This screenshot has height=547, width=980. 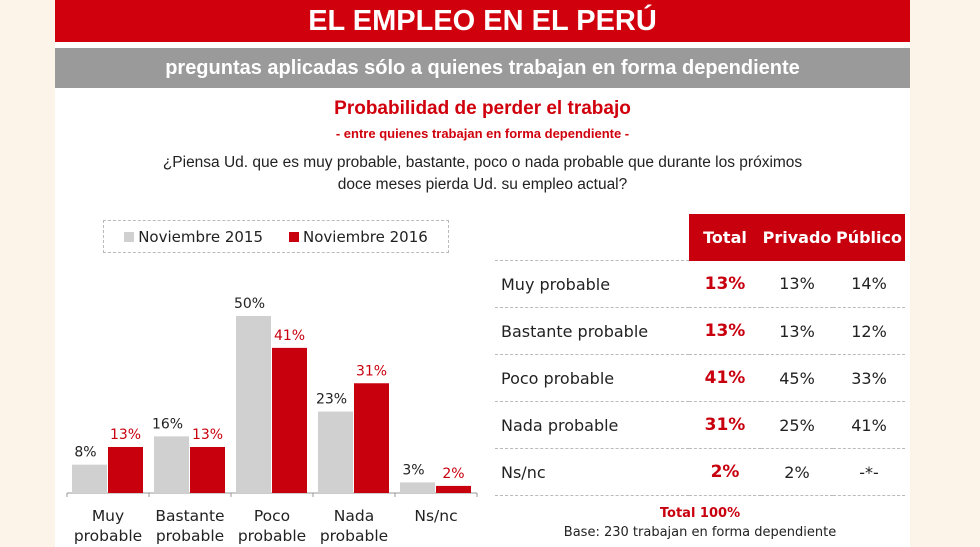 What do you see at coordinates (592, 425) in the screenshot?
I see `row-label: Nada probable` at bounding box center [592, 425].